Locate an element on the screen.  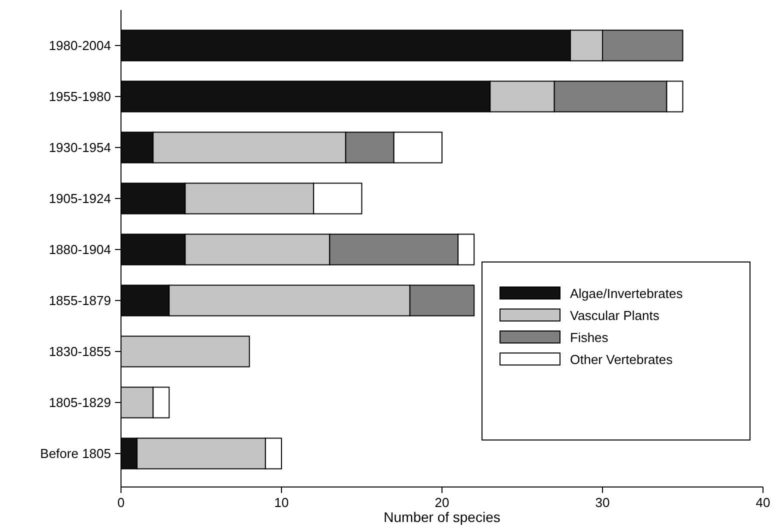
legend-label: Vascular Plants is located at coordinates (615, 315).